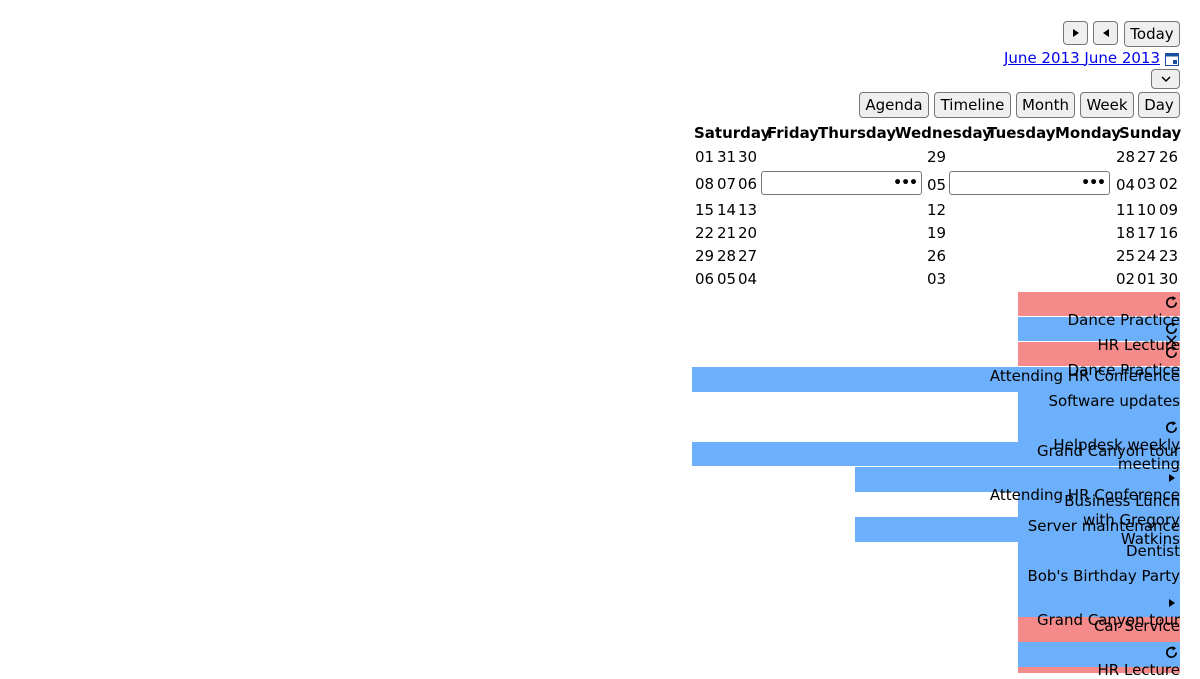 The image size is (1200, 679). What do you see at coordinates (1152, 34) in the screenshot?
I see `today-button: Today` at bounding box center [1152, 34].